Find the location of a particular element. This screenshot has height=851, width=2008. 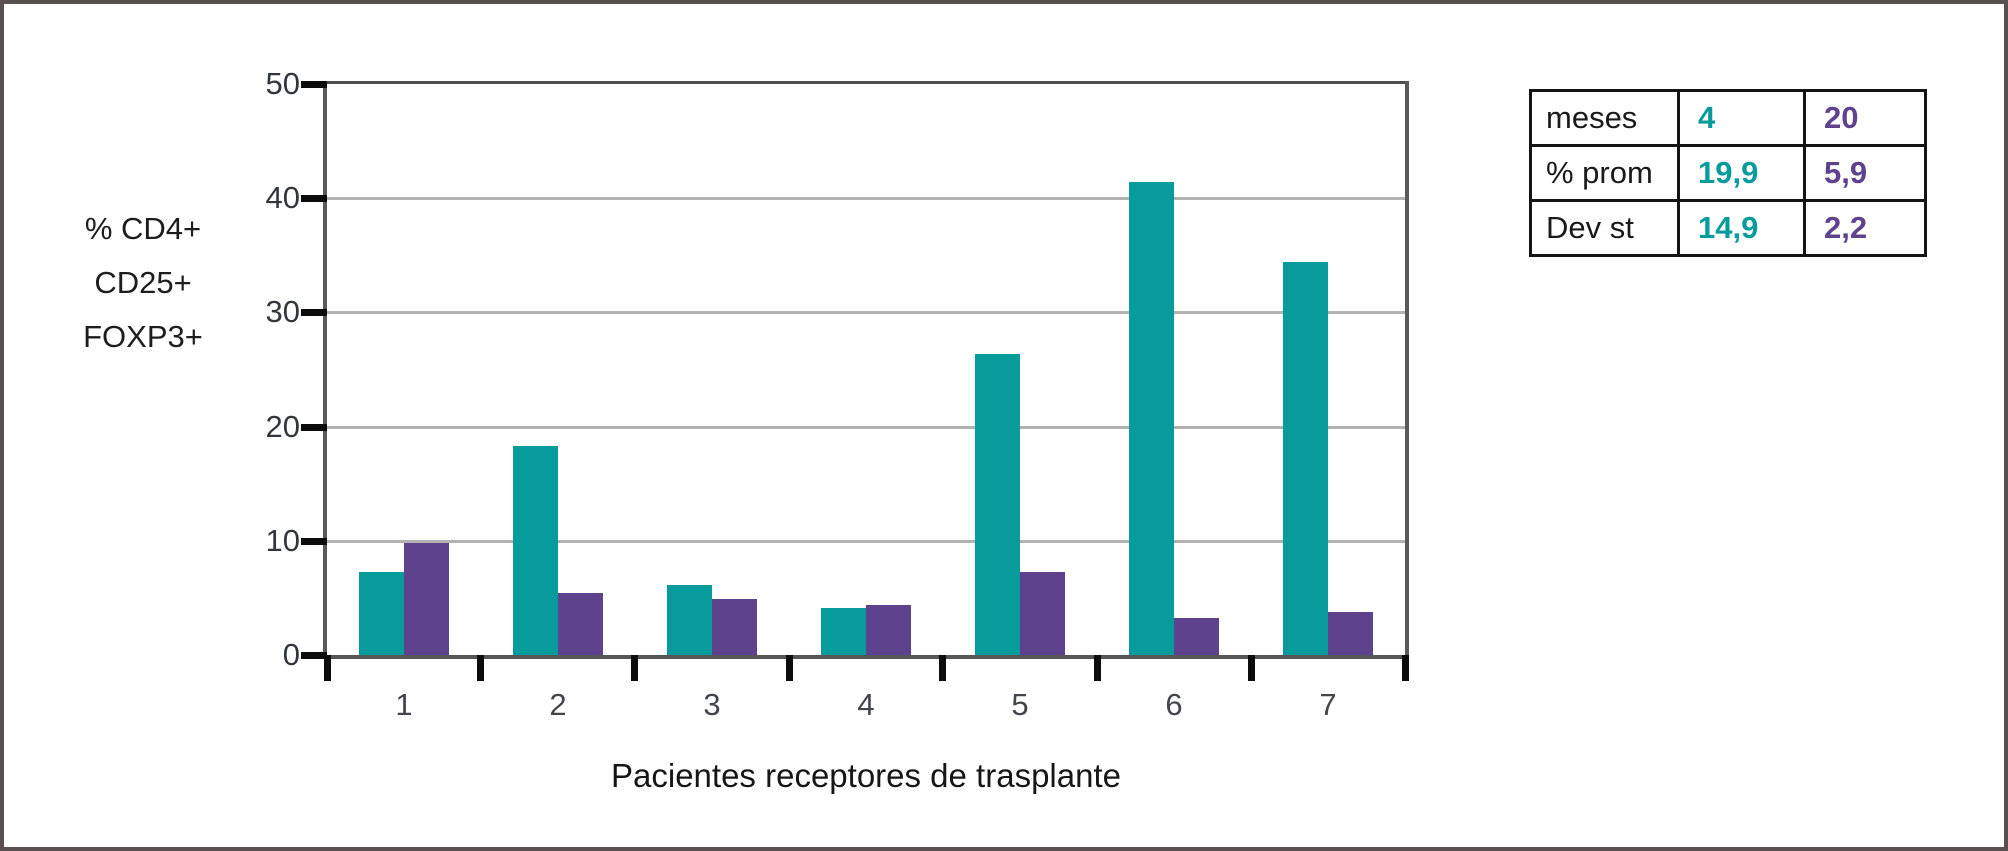

x-category-label: 7 is located at coordinates (1328, 704).